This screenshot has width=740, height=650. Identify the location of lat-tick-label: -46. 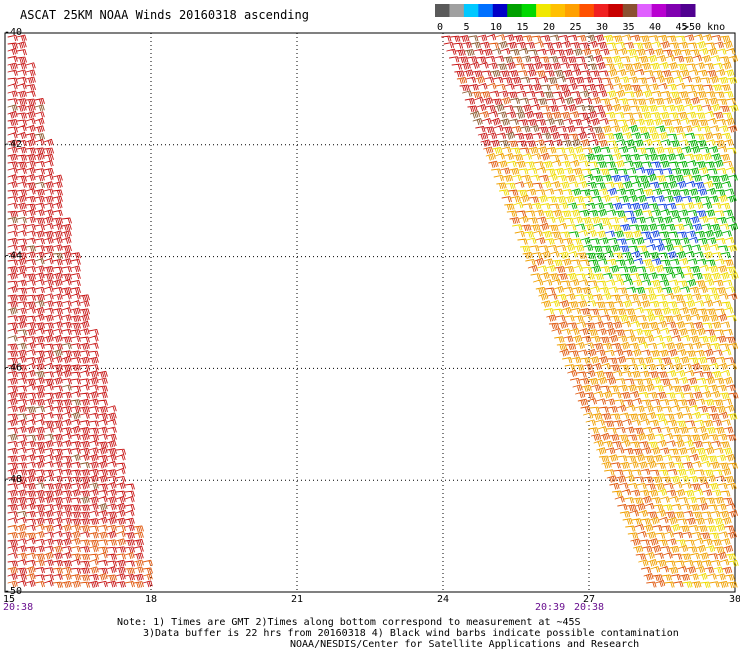
(13, 367).